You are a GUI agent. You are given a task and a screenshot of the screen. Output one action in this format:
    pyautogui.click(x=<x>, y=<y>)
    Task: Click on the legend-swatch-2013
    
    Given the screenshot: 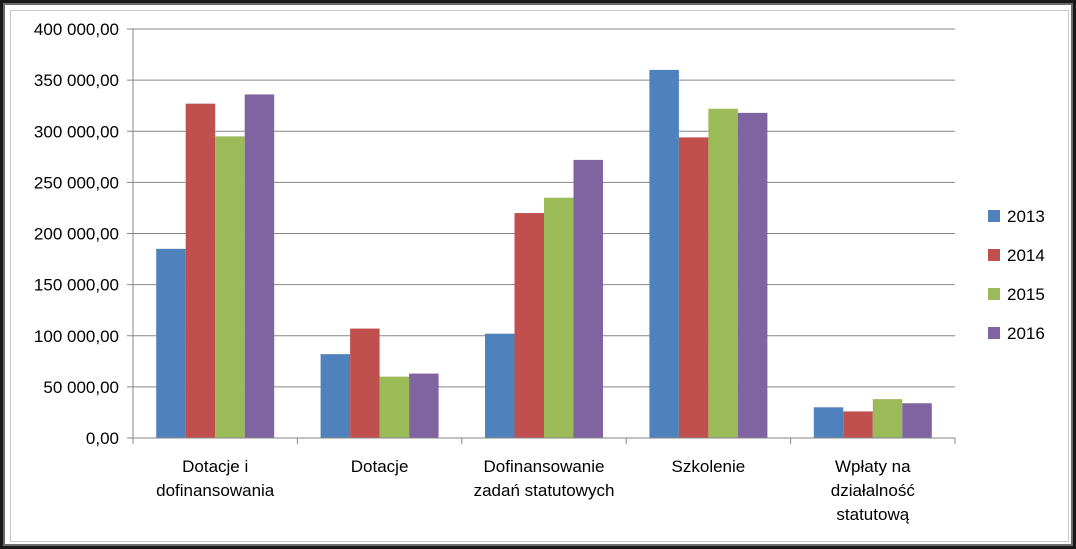 What is the action you would take?
    pyautogui.click(x=994, y=216)
    